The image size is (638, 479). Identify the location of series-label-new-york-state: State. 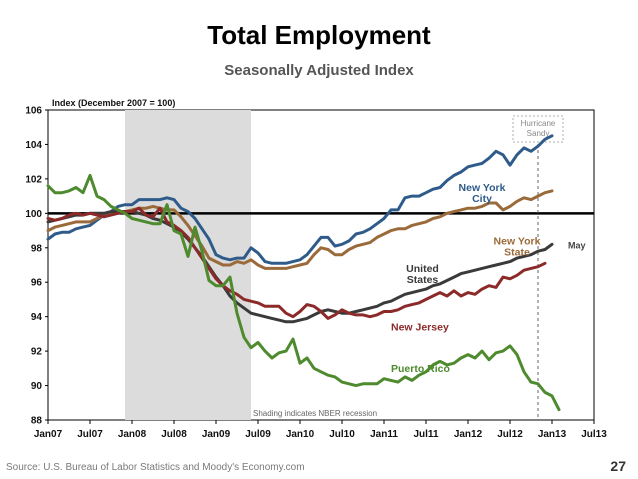
(517, 252).